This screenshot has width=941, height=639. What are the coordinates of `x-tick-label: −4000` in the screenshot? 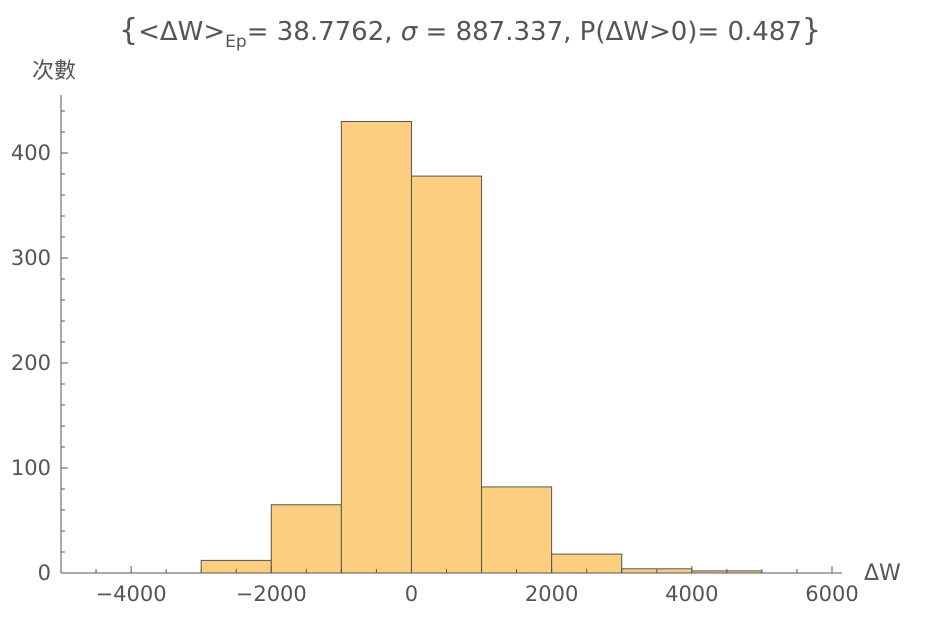 It's located at (131, 594).